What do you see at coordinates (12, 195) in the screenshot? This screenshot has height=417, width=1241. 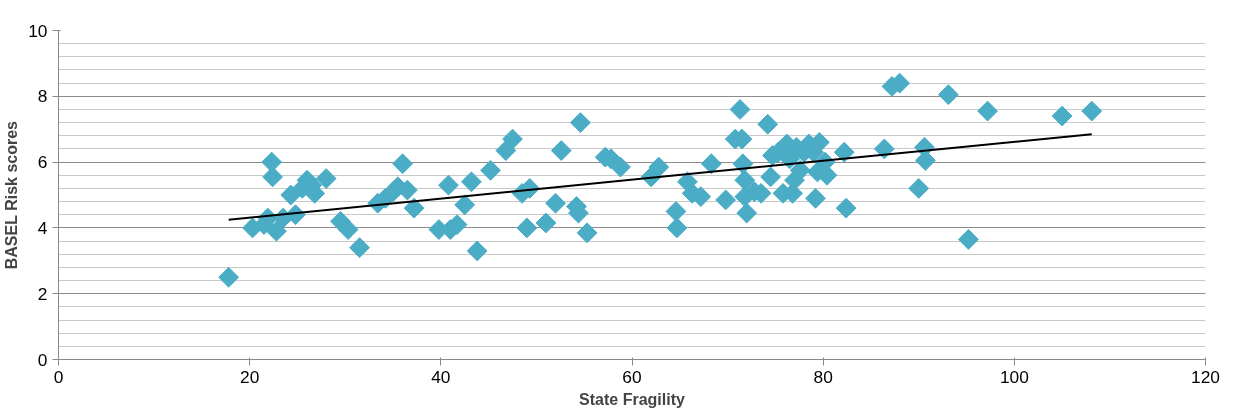 I see `y-axis-title: BASEL Risk scores` at bounding box center [12, 195].